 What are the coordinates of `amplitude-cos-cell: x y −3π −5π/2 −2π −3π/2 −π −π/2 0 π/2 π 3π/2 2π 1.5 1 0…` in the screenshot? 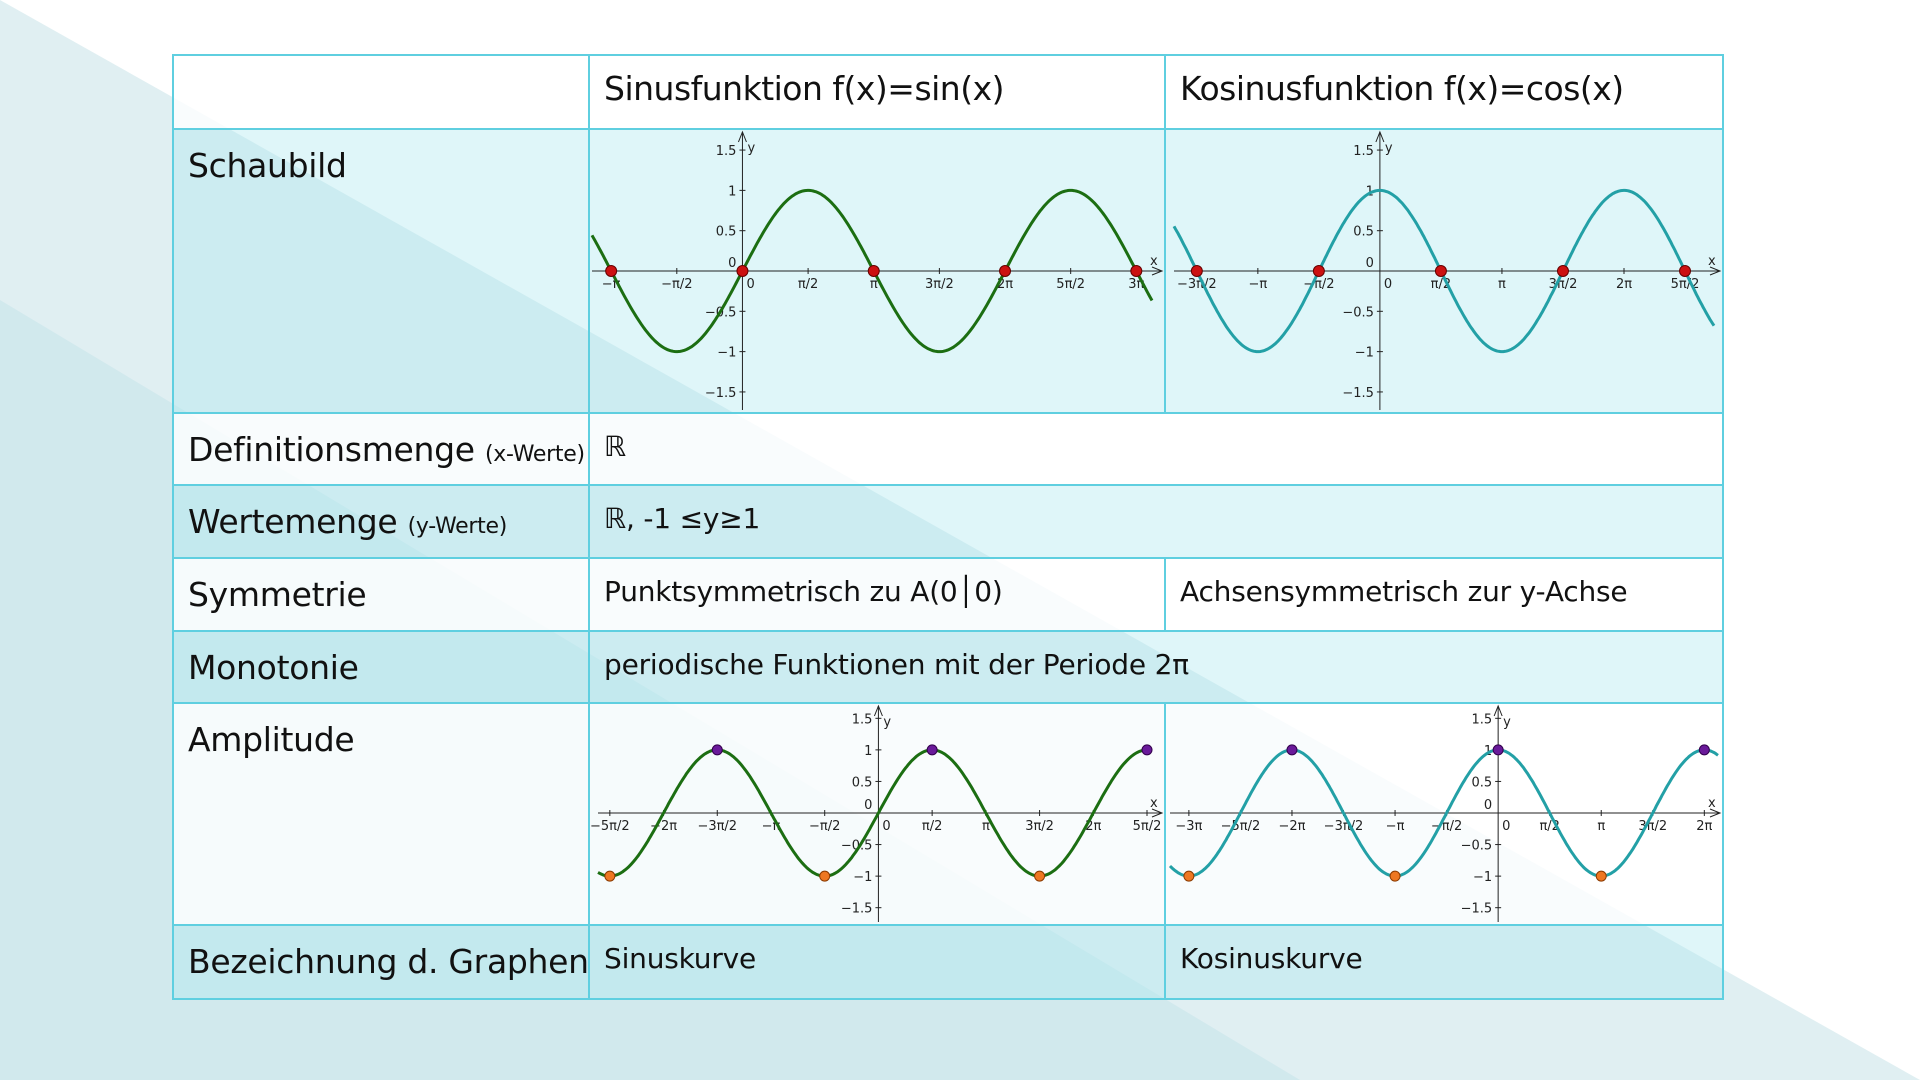 It's located at (1444, 814).